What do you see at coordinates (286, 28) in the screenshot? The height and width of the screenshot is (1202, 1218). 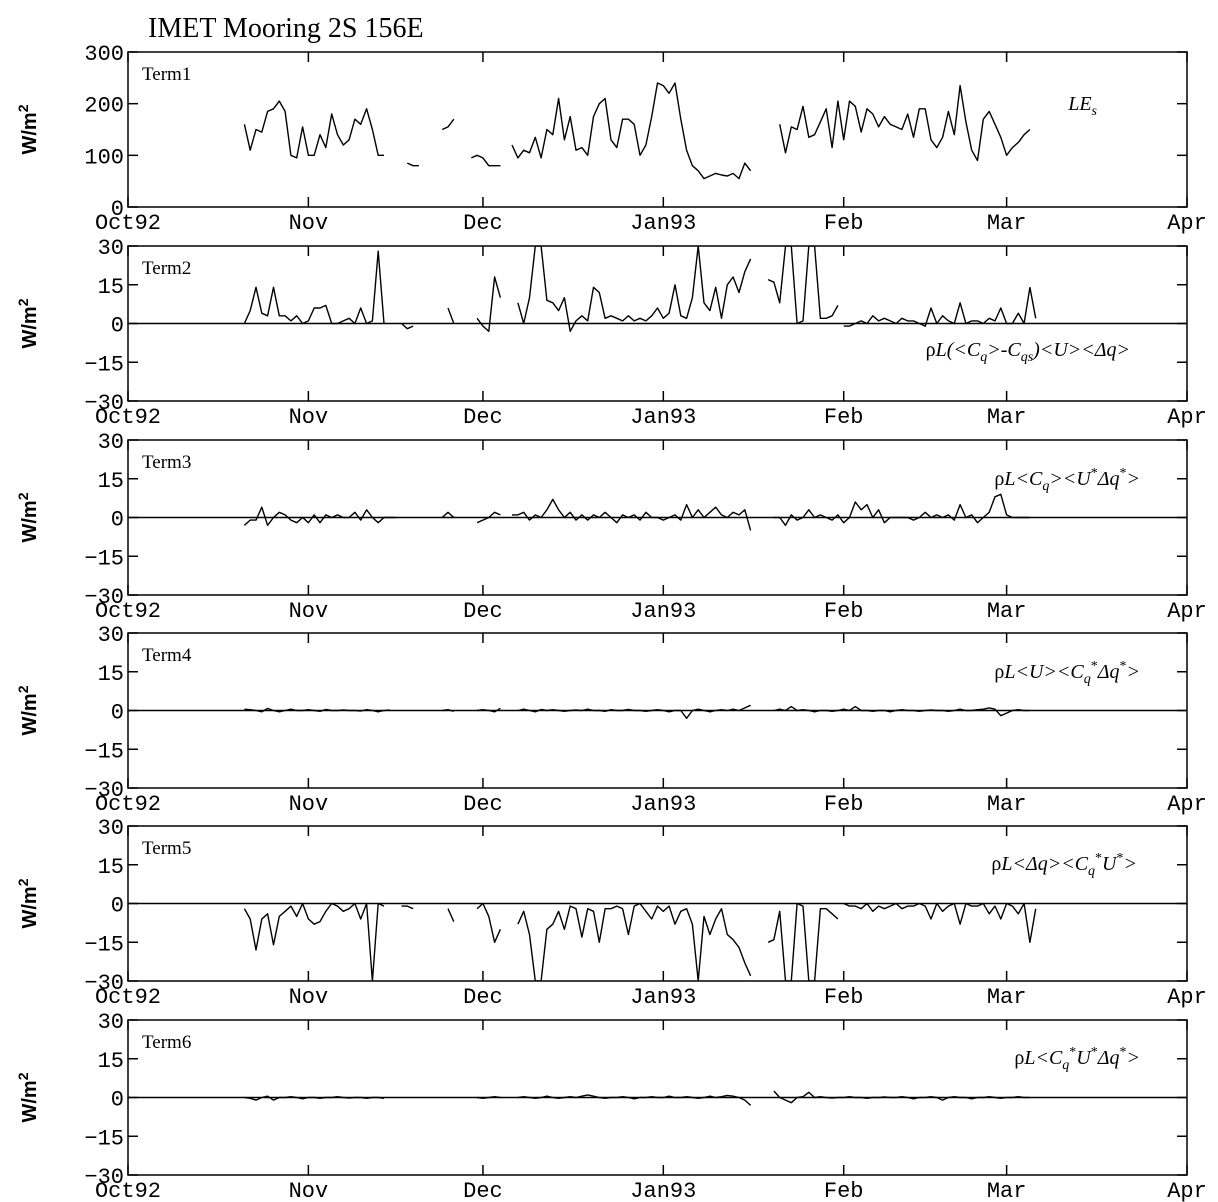 I see `figure-title: IMET Mooring 2S 156E` at bounding box center [286, 28].